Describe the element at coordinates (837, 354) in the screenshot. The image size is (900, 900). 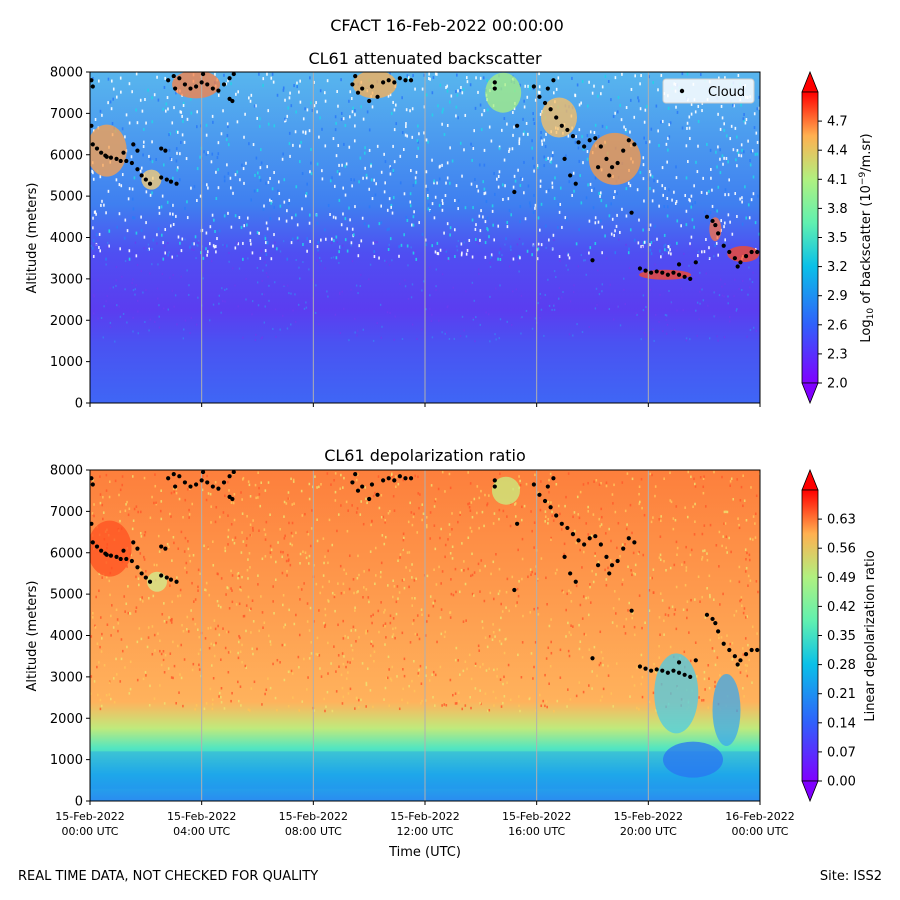
I see `colorbar-tick-label: 2.3` at that location.